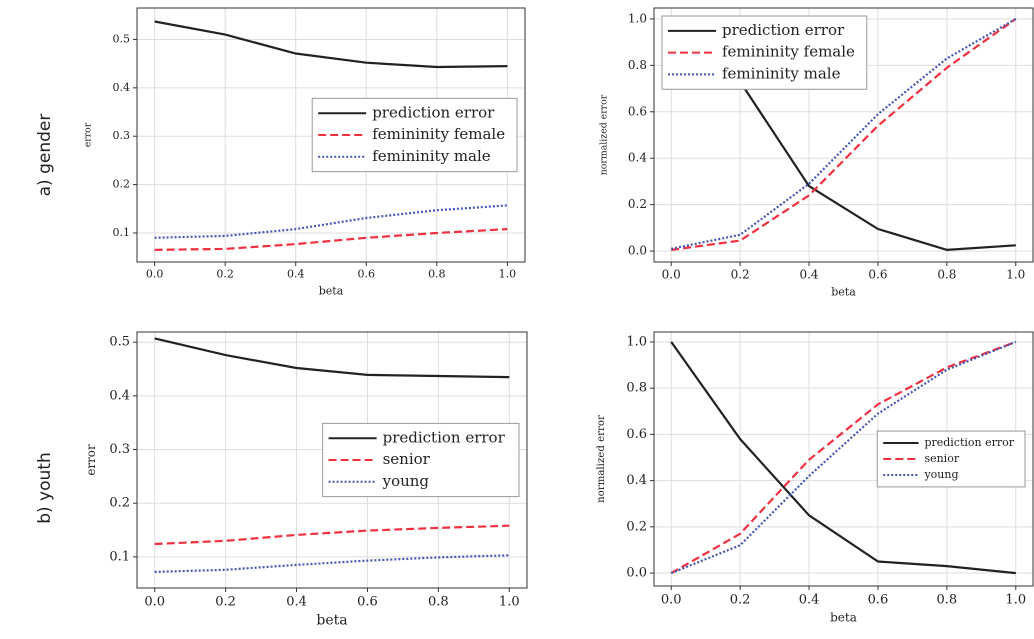 The width and height of the screenshot is (1034, 639). I want to click on row-label: a) gender, so click(45, 155).